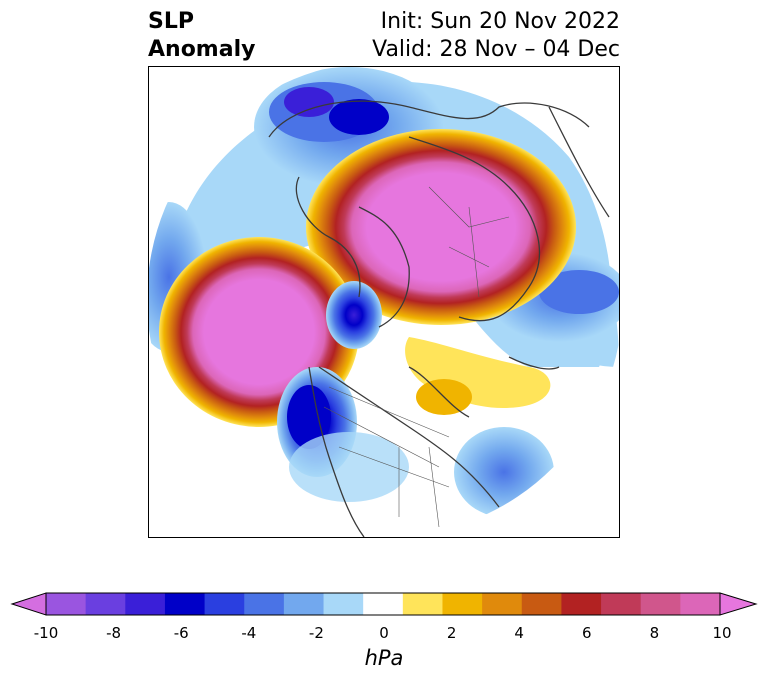  Describe the element at coordinates (496, 49) in the screenshot. I see `valid-range: Valid: 28 Nov – 04 Dec` at that location.